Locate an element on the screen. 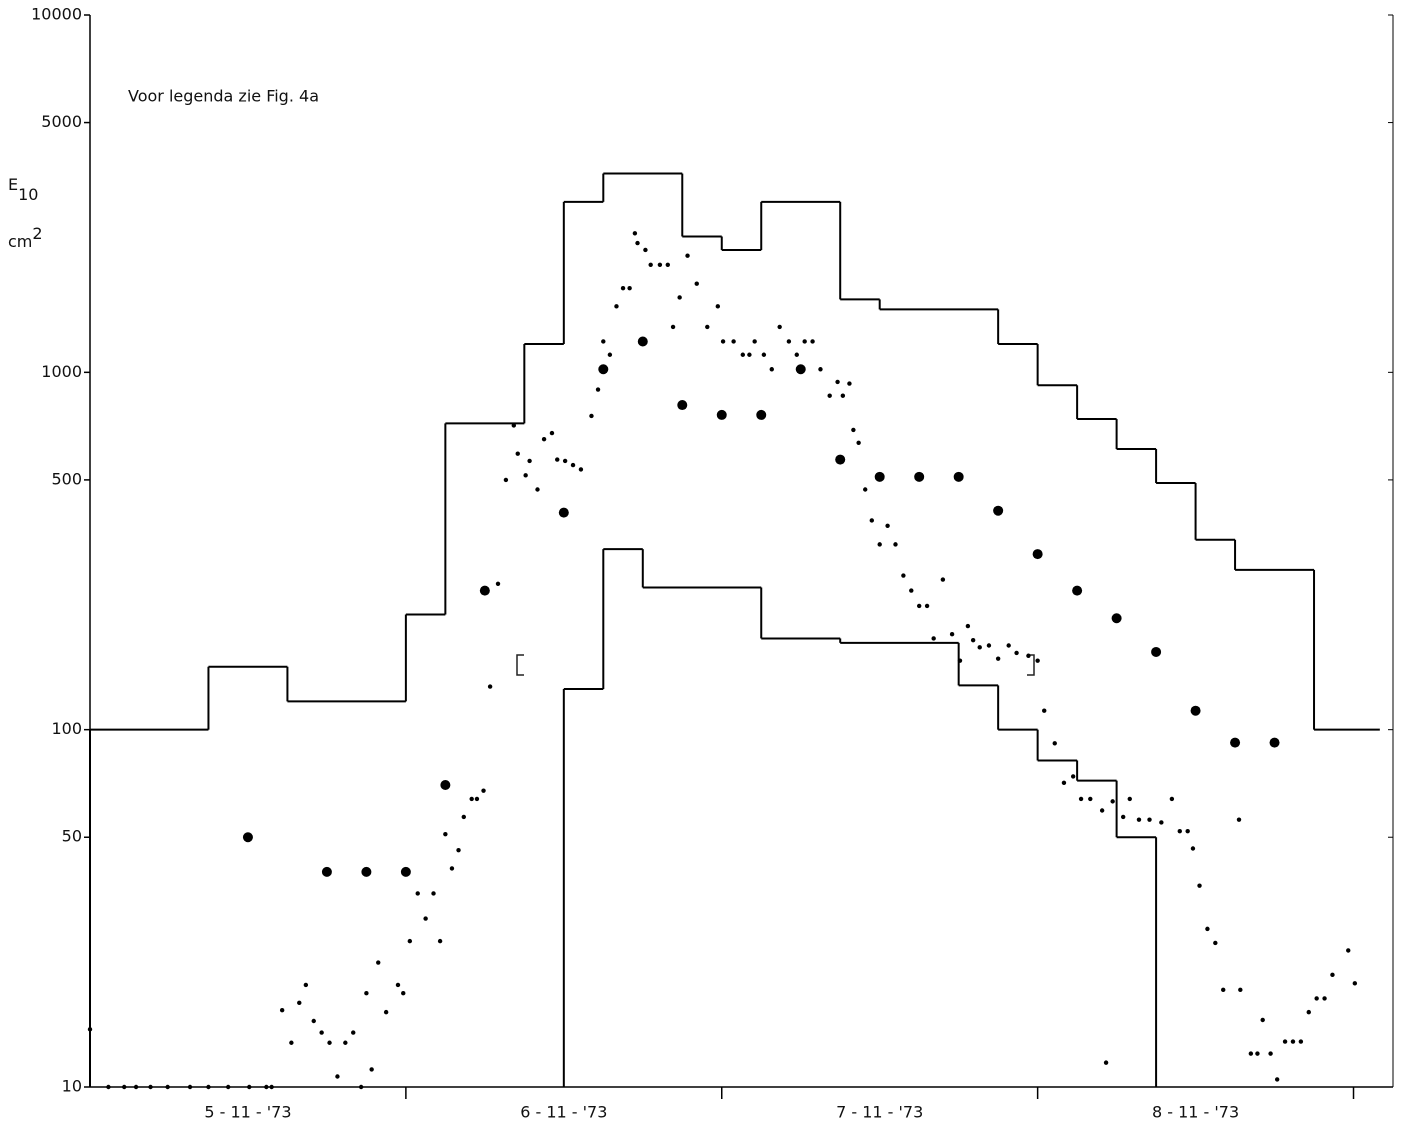 The height and width of the screenshot is (1130, 1408). y-unit-superscript: 2 is located at coordinates (37, 233).